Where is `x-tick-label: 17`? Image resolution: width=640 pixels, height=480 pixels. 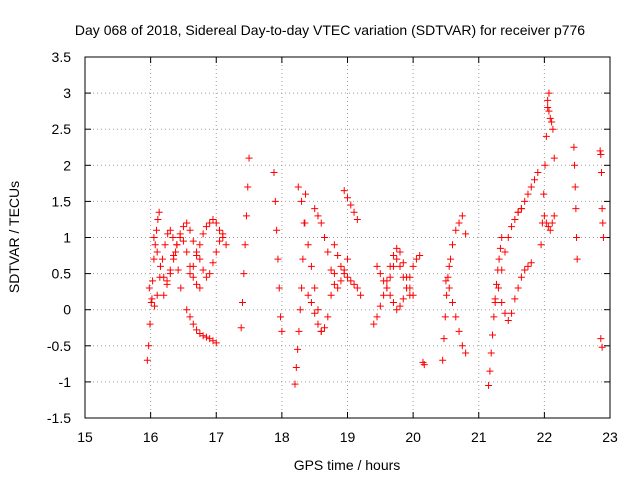
x-tick-label: 17 is located at coordinates (216, 437).